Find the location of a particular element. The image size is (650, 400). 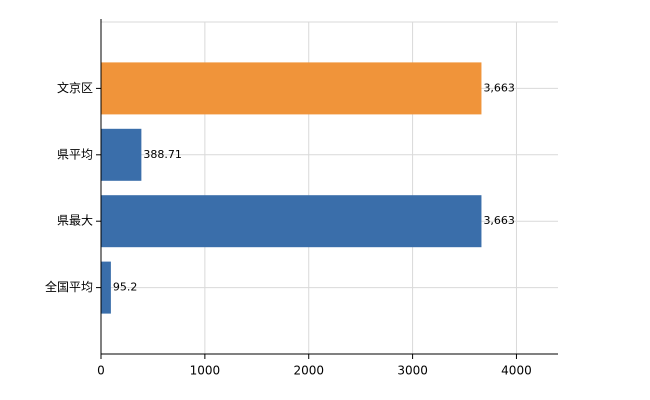

value-label: 388.71 is located at coordinates (162, 154).